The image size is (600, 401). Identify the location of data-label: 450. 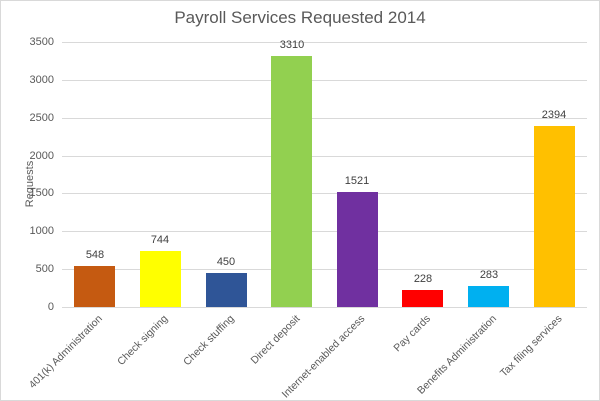
(226, 262).